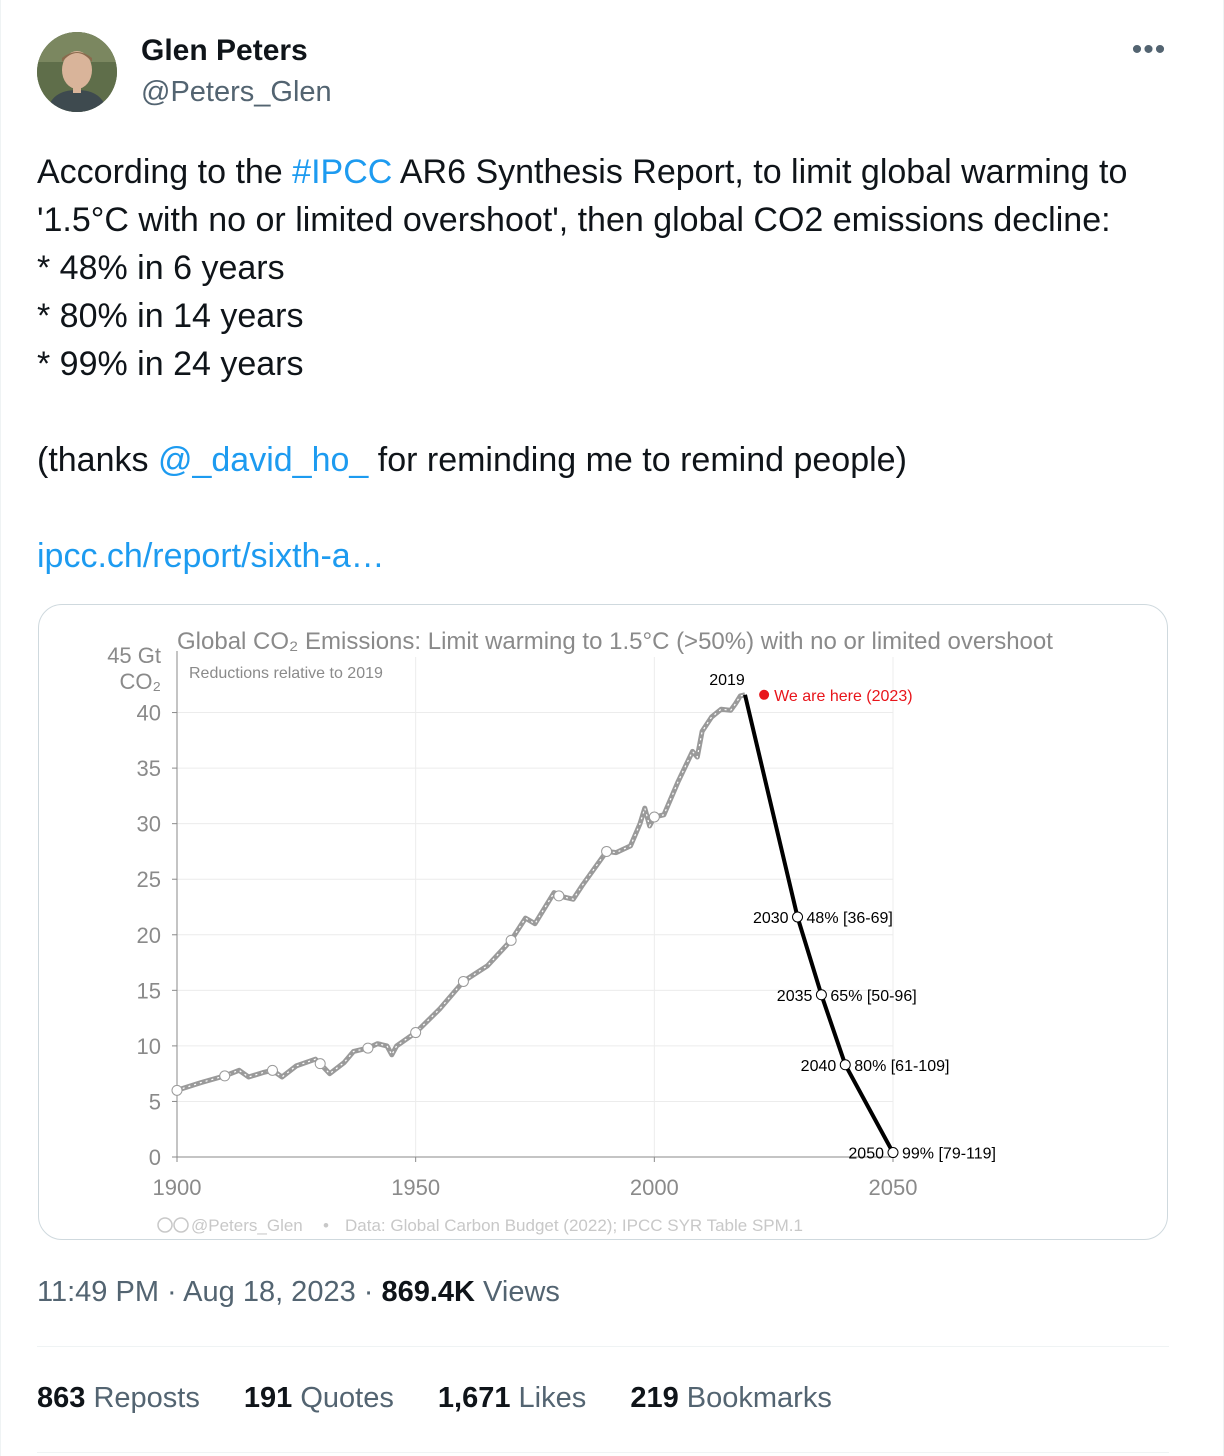 The height and width of the screenshot is (1456, 1224). Describe the element at coordinates (343, 1398) in the screenshot. I see `stat-label: Quotes` at that location.